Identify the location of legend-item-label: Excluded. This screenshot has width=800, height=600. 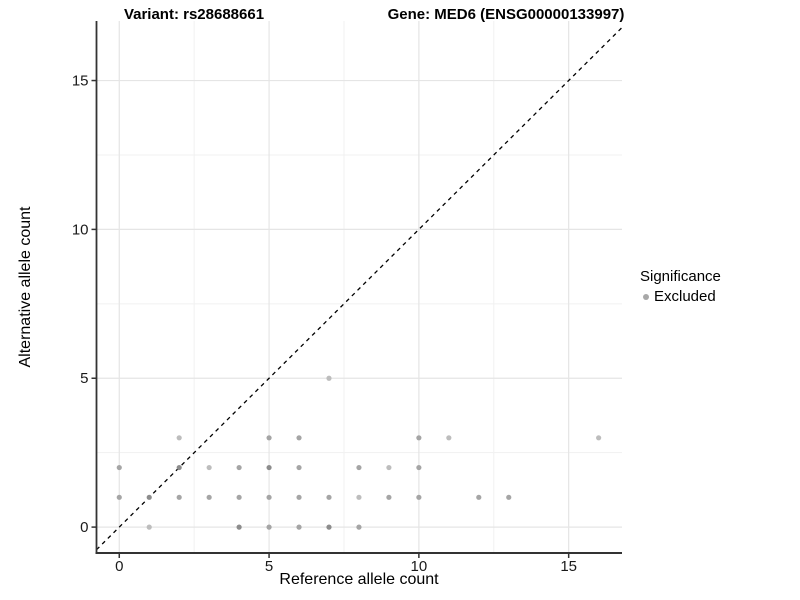
(685, 296).